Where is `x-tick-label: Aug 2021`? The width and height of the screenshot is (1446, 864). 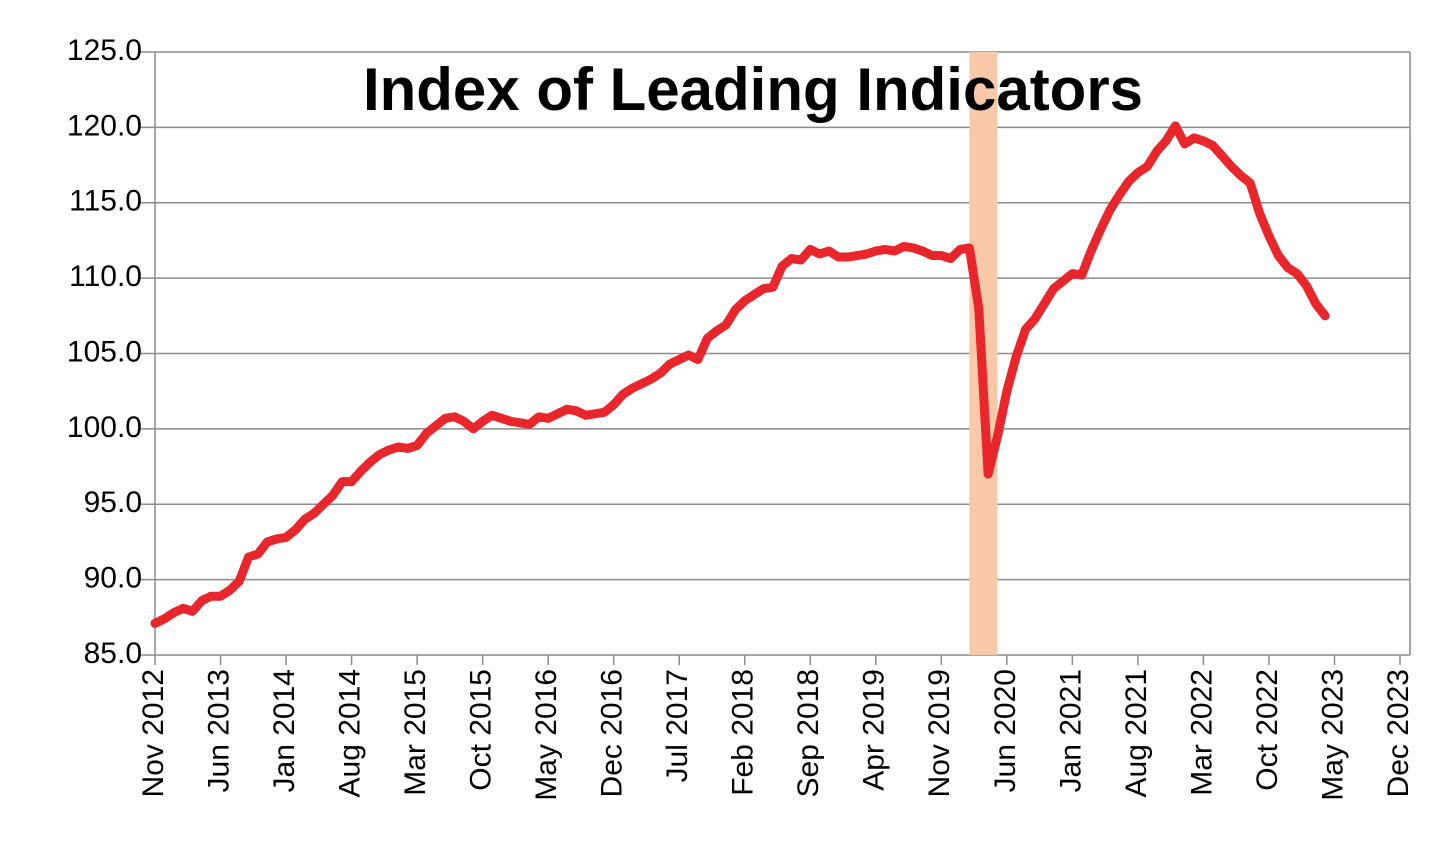 x-tick-label: Aug 2021 is located at coordinates (1136, 733).